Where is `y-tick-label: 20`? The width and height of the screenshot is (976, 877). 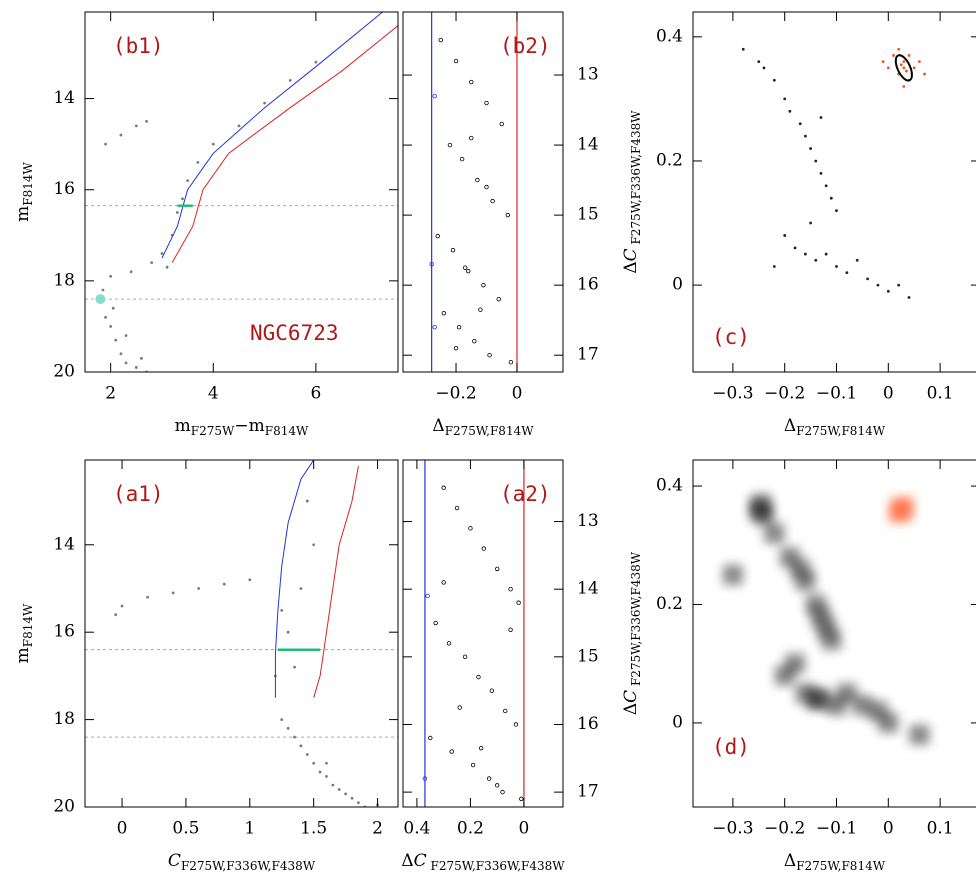
y-tick-label: 20 is located at coordinates (64, 372).